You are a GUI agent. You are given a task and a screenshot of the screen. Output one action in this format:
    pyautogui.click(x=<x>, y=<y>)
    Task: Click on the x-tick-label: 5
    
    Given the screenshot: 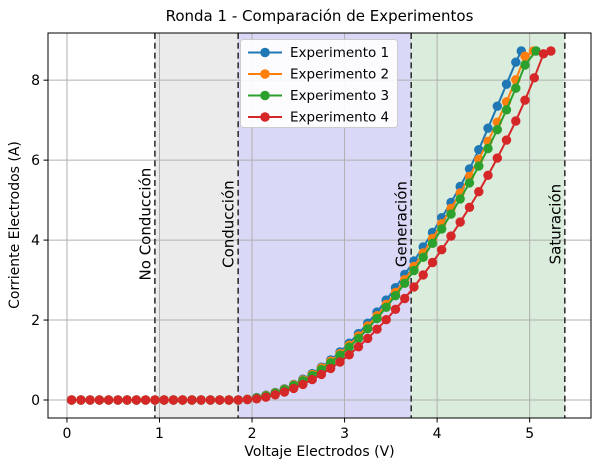 What is the action you would take?
    pyautogui.click(x=529, y=434)
    